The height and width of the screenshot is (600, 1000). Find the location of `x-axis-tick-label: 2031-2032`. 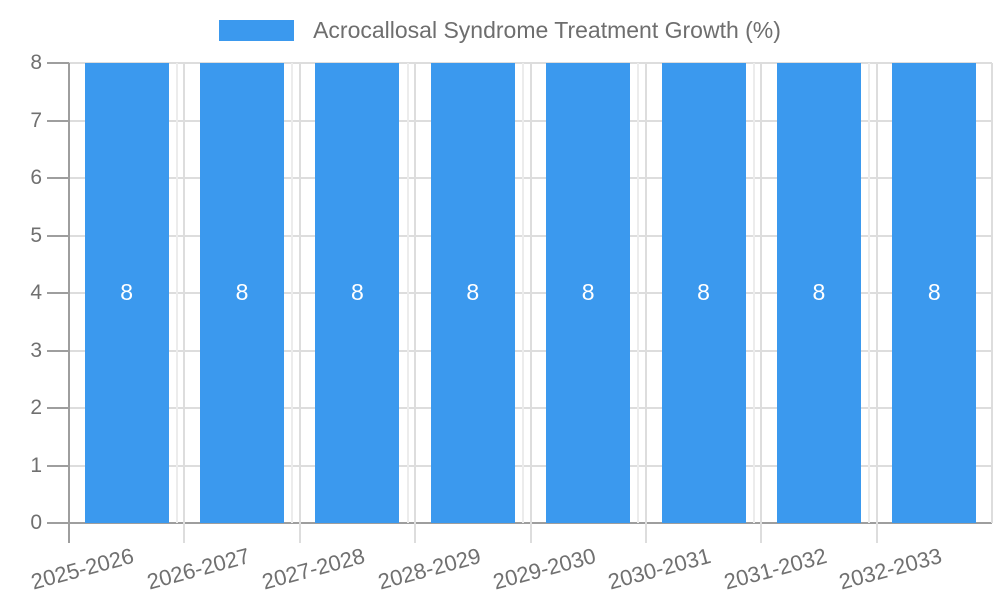

x-axis-tick-label: 2031-2032 is located at coordinates (775, 569).